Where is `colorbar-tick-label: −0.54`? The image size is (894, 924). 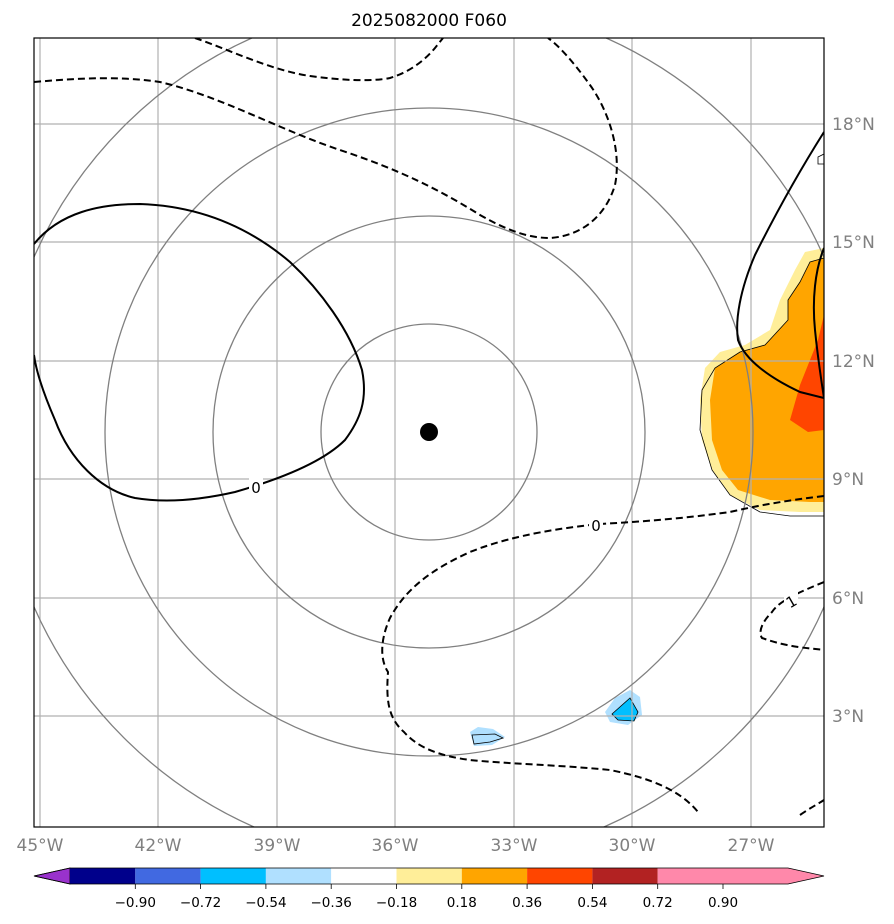 colorbar-tick-label: −0.54 is located at coordinates (265, 903).